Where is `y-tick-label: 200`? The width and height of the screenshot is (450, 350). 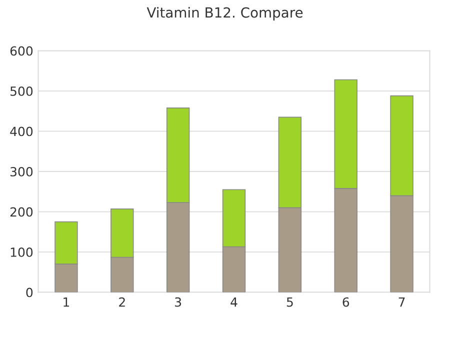 y-tick-label: 200 is located at coordinates (21, 212).